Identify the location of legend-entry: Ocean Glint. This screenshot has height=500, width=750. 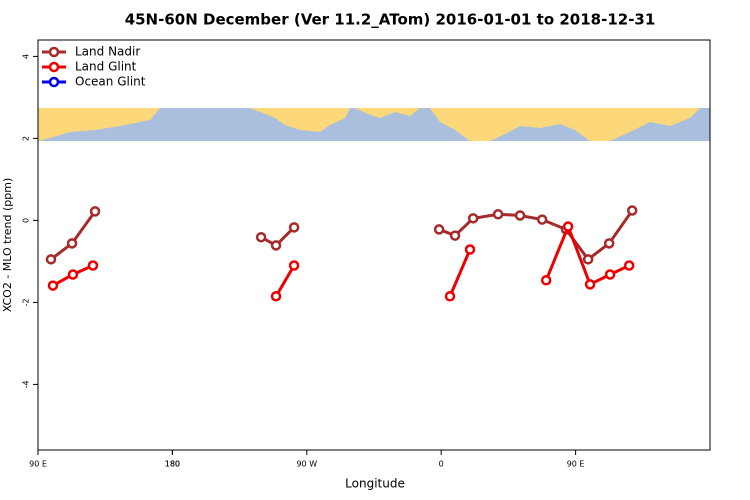
(94, 82).